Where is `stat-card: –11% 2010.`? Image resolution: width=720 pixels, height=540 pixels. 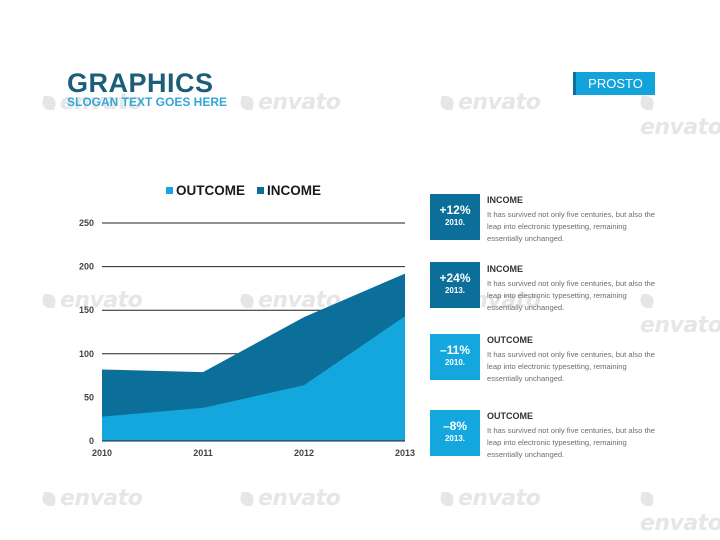 stat-card: –11% 2010. is located at coordinates (455, 357).